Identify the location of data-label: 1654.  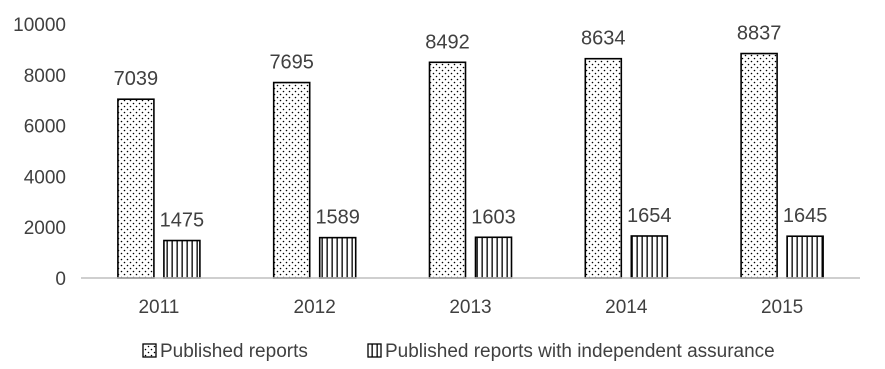
(649, 216).